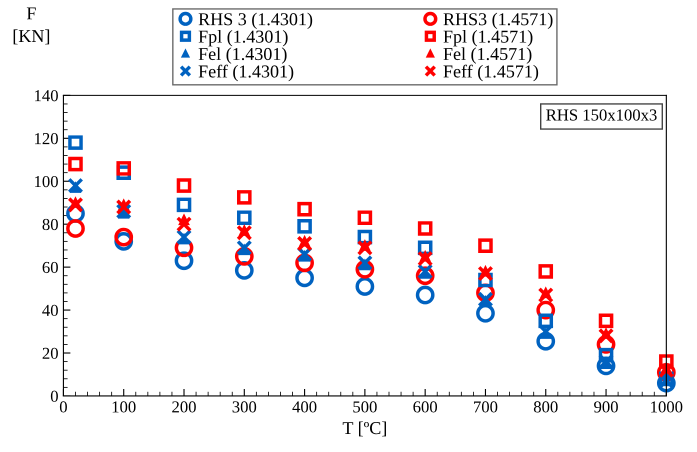 This screenshot has width=697, height=452. I want to click on annotation: RHS 150x100x3, so click(601, 115).